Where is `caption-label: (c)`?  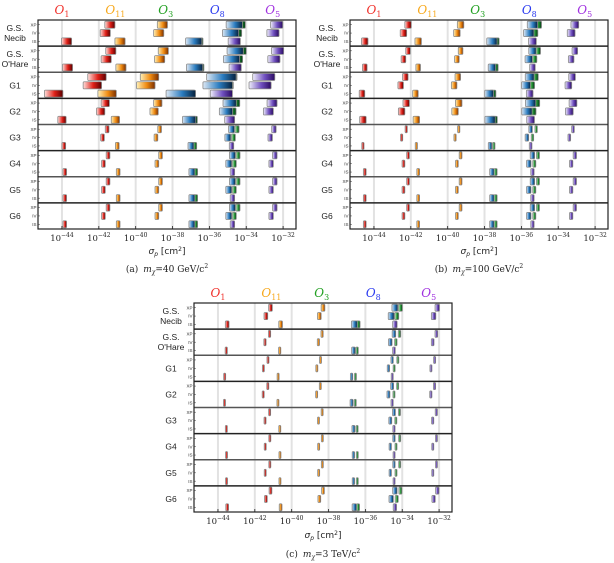 caption-label: (c) is located at coordinates (292, 554).